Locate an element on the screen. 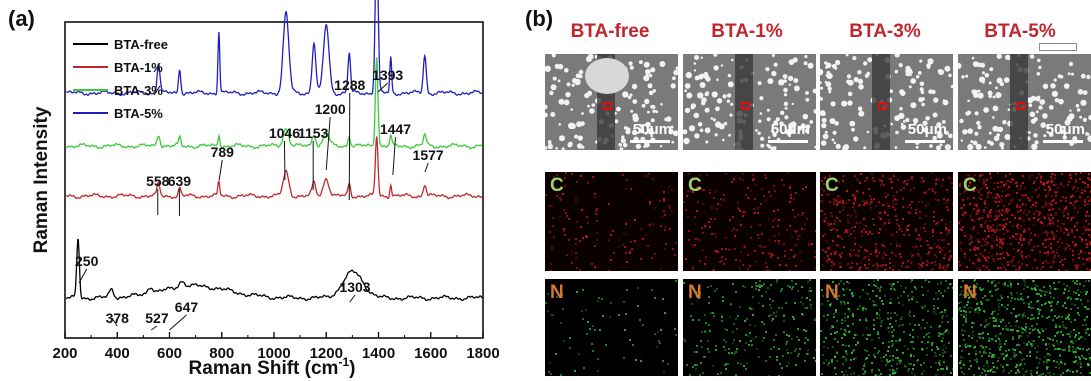 The height and width of the screenshot is (381, 1091). peak-label: 527 is located at coordinates (157, 318).